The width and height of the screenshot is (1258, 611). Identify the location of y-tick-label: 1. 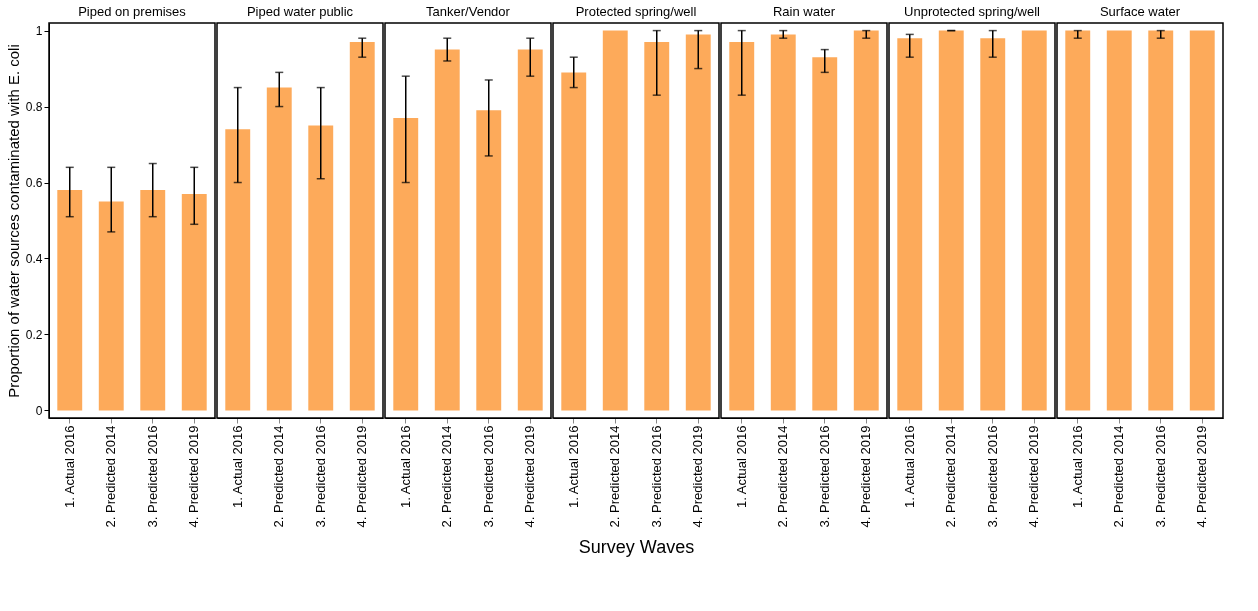
(39, 31).